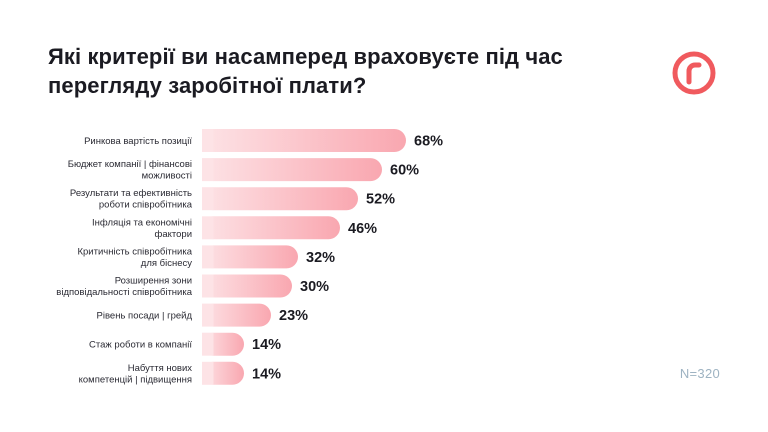  Describe the element at coordinates (266, 345) in the screenshot. I see `value-label-8: 14%` at that location.